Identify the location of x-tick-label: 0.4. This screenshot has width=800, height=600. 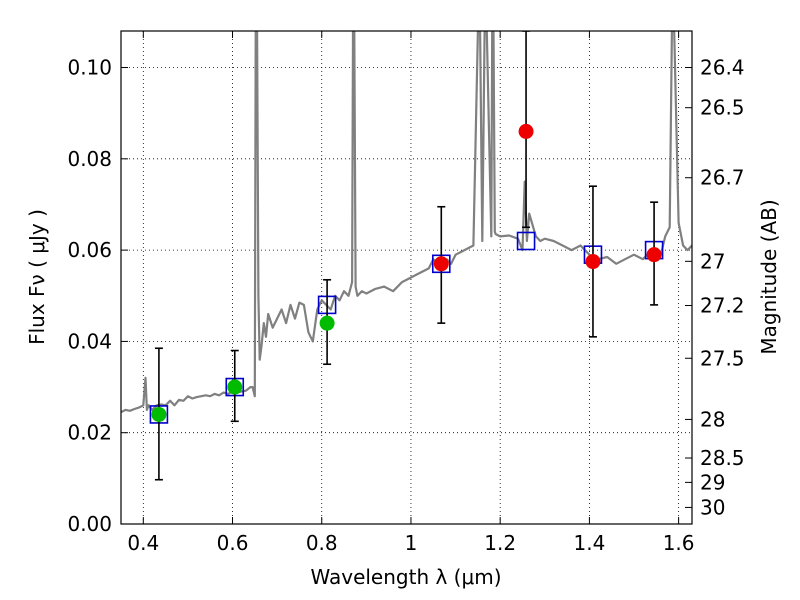
(143, 543).